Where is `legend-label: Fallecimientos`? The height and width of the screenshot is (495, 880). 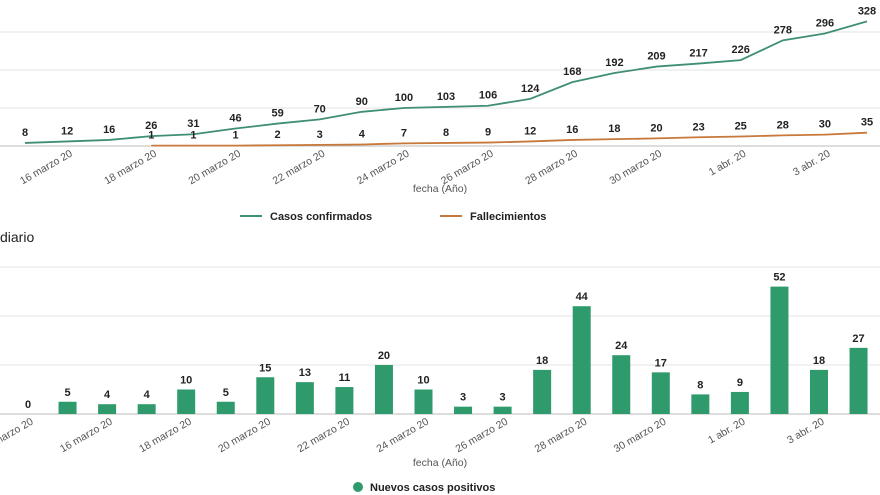
legend-label: Fallecimientos is located at coordinates (508, 217).